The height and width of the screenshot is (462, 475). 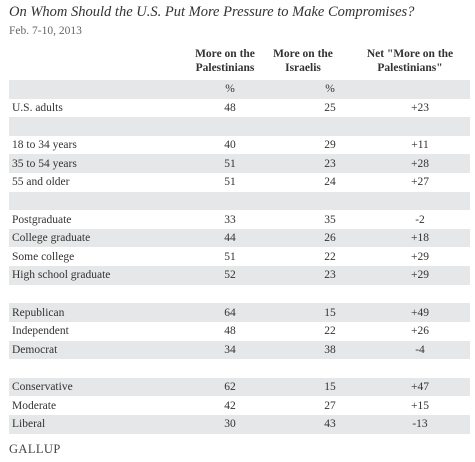 I want to click on value-israelis: 27, so click(x=330, y=405).